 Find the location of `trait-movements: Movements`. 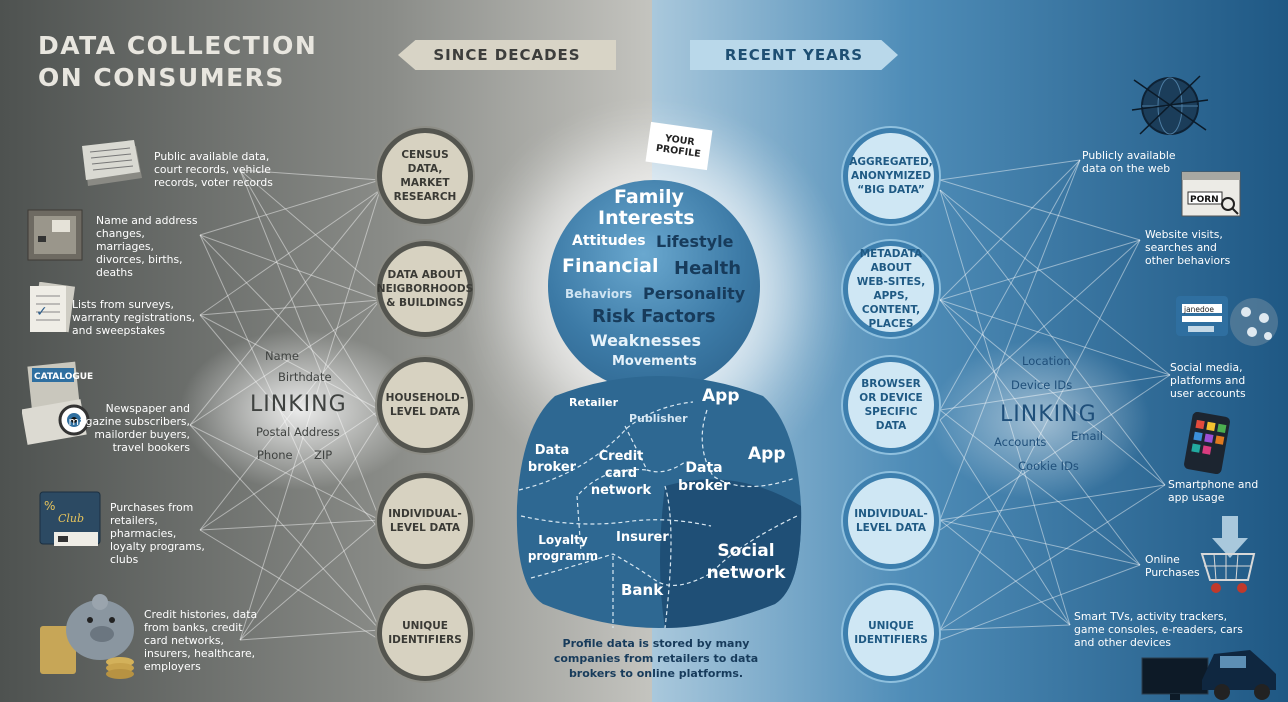

trait-movements: Movements is located at coordinates (654, 361).